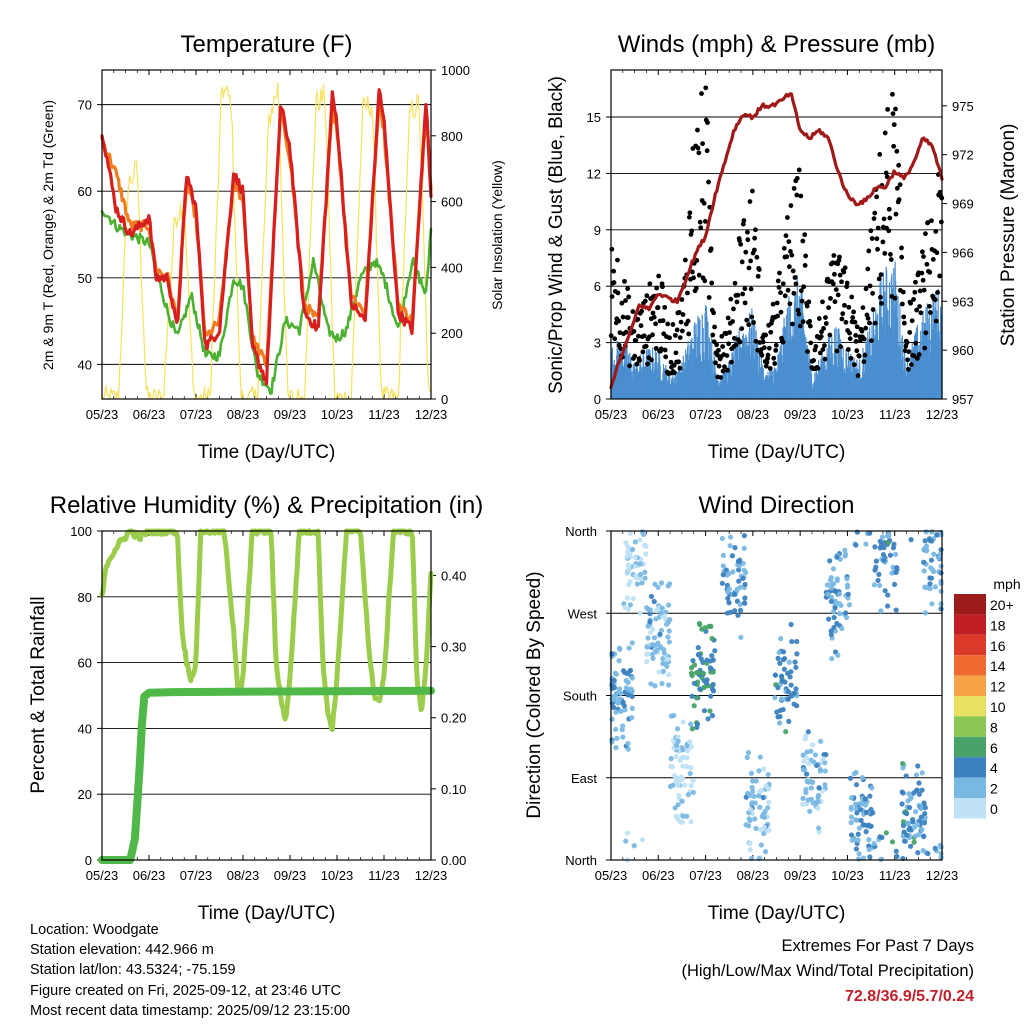 The height and width of the screenshot is (1024, 1024). Describe the element at coordinates (431, 875) in the screenshot. I see `x-tick-label: 12/23` at that location.